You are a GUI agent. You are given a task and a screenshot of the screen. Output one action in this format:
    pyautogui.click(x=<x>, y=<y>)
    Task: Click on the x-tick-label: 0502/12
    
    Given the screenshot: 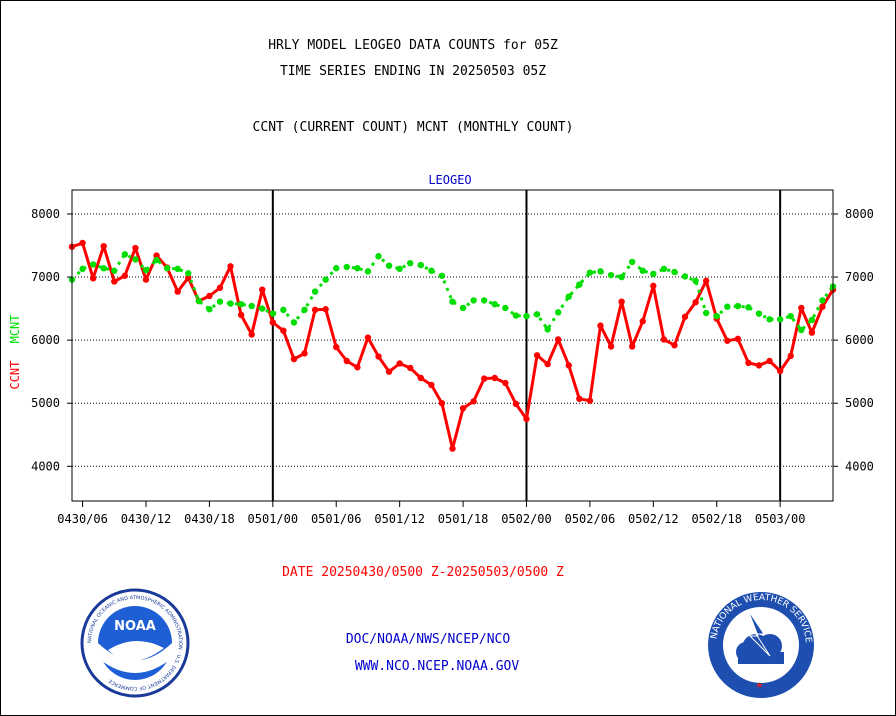 What is the action you would take?
    pyautogui.click(x=653, y=519)
    